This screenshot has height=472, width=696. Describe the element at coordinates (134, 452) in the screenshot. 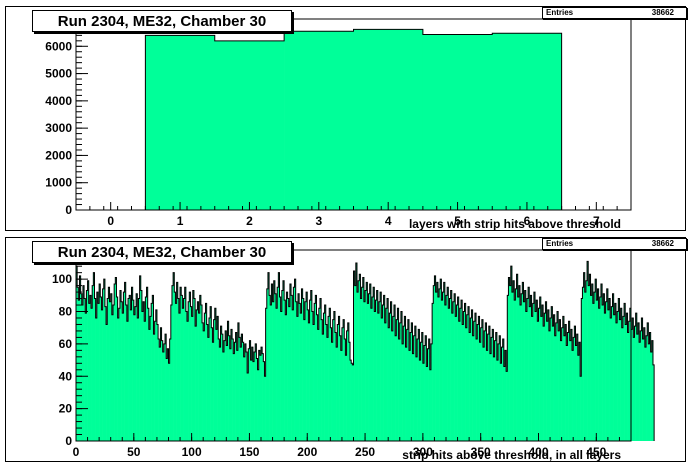

I see `bottom-x-tick-label: 50` at that location.